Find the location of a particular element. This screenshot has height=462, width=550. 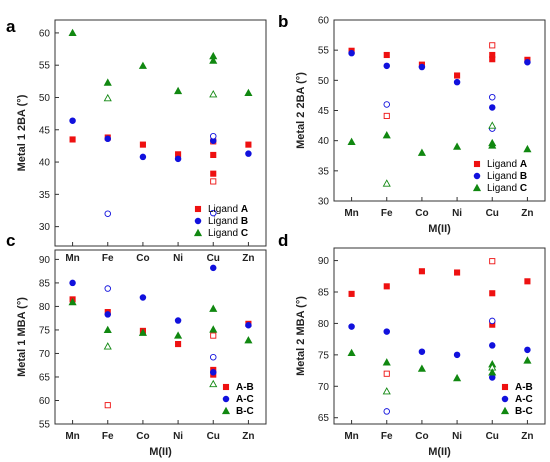

legend-label: A-C is located at coordinates (245, 399).